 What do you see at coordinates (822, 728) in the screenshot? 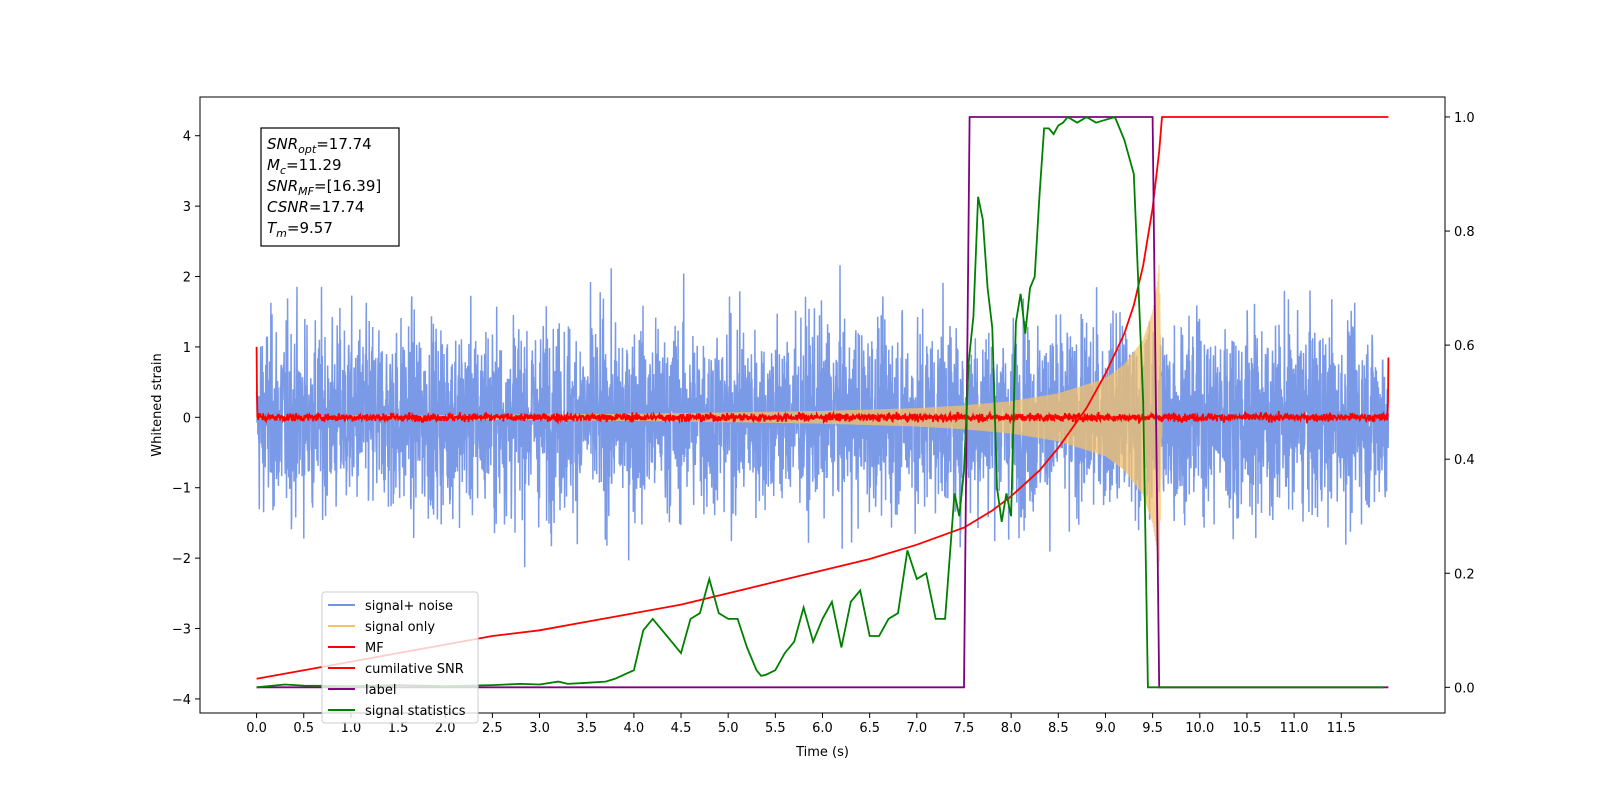
I see `x-tick-label: 6.0` at bounding box center [822, 728].